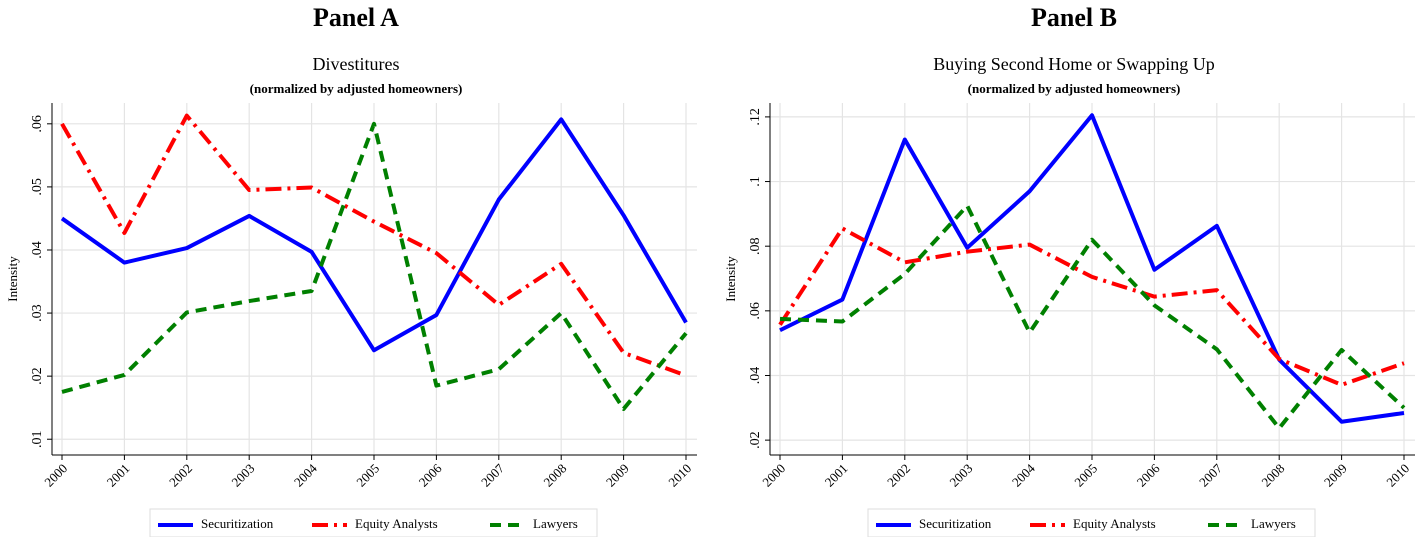  I want to click on panel-title: Panel A, so click(356, 17).